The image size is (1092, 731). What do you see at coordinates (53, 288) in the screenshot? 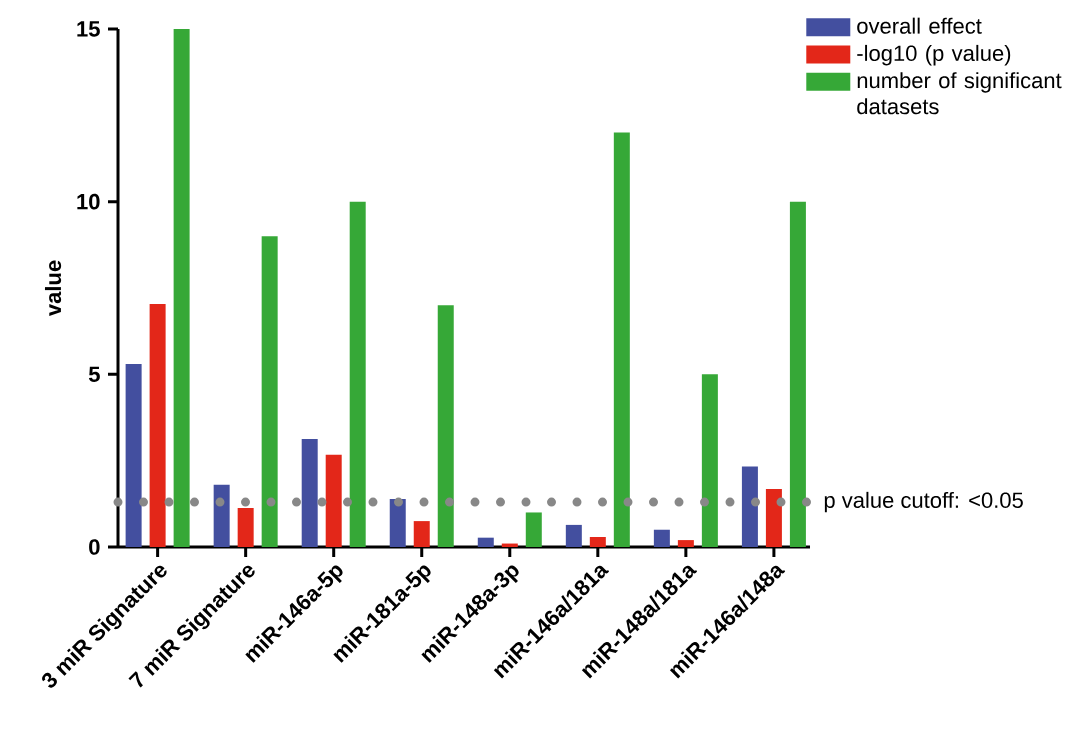
I see `y-axis-title: value` at bounding box center [53, 288].